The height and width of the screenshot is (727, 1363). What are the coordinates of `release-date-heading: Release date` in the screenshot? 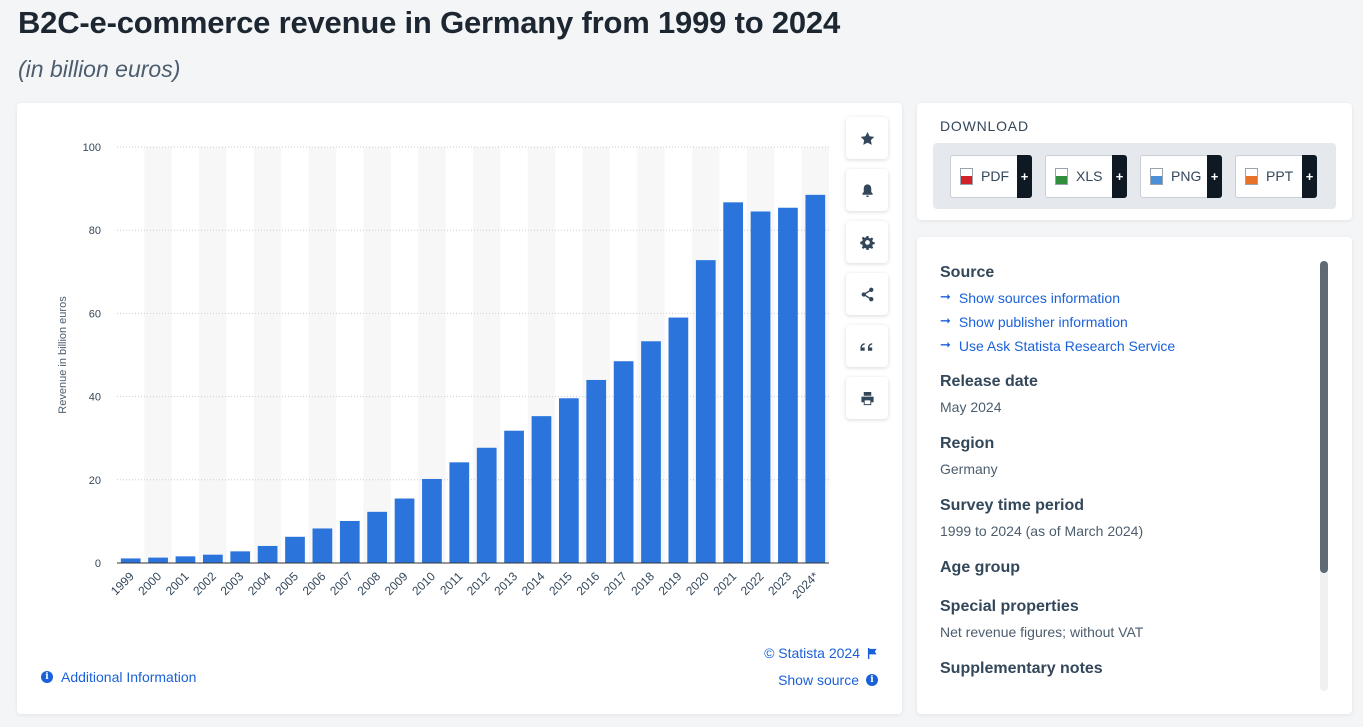 It's located at (989, 381).